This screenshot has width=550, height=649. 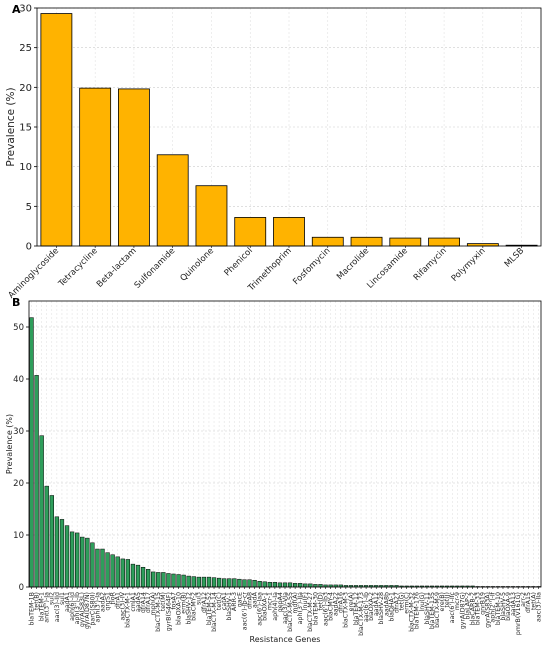 What do you see at coordinates (77, 608) in the screenshot?
I see `x-tick-label: aph(3'')-Ib` at bounding box center [77, 608].